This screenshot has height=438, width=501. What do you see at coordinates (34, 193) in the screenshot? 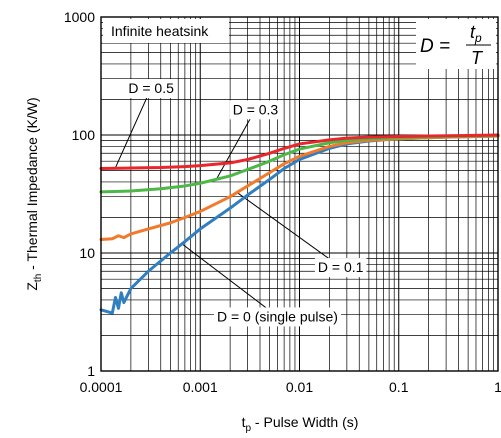
I see `y-axis-label: Zth - Thermal Impedance (K/W)` at bounding box center [34, 193].